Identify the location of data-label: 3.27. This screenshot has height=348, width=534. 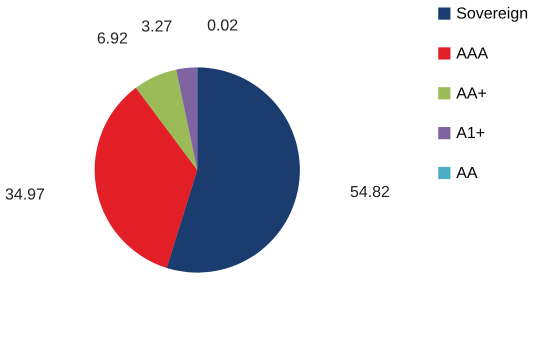
(156, 27).